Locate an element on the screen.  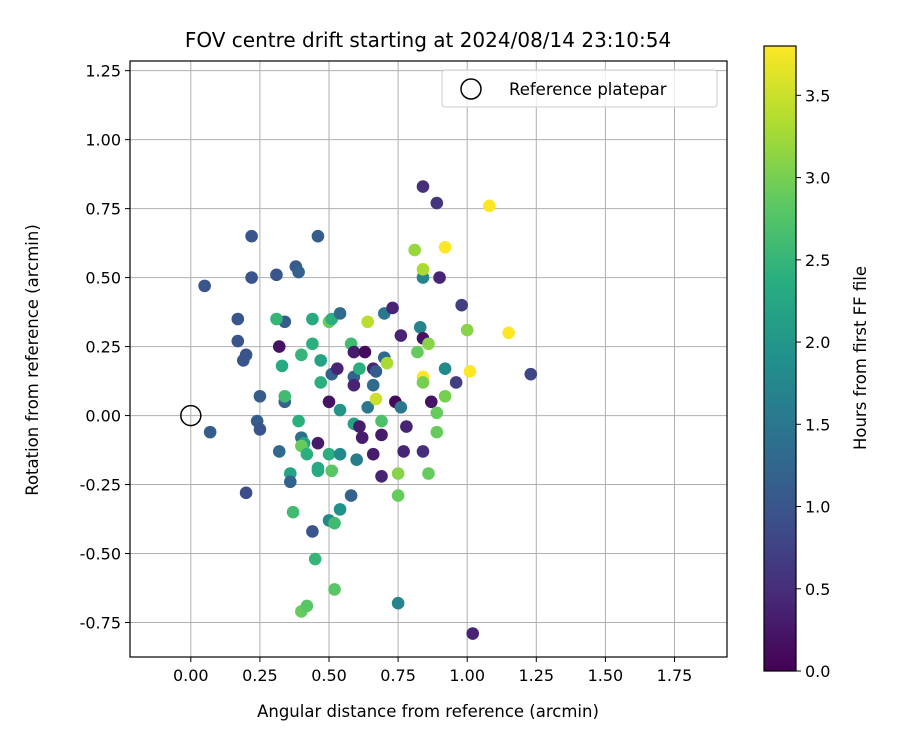
colorbar-tick-label: 0.5 is located at coordinates (817, 589).